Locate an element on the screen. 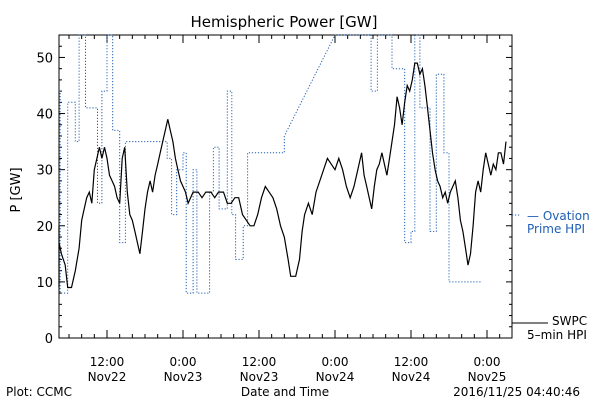 Image resolution: width=600 pixels, height=400 pixels. x-tick-label-date: Nov25 is located at coordinates (487, 377).